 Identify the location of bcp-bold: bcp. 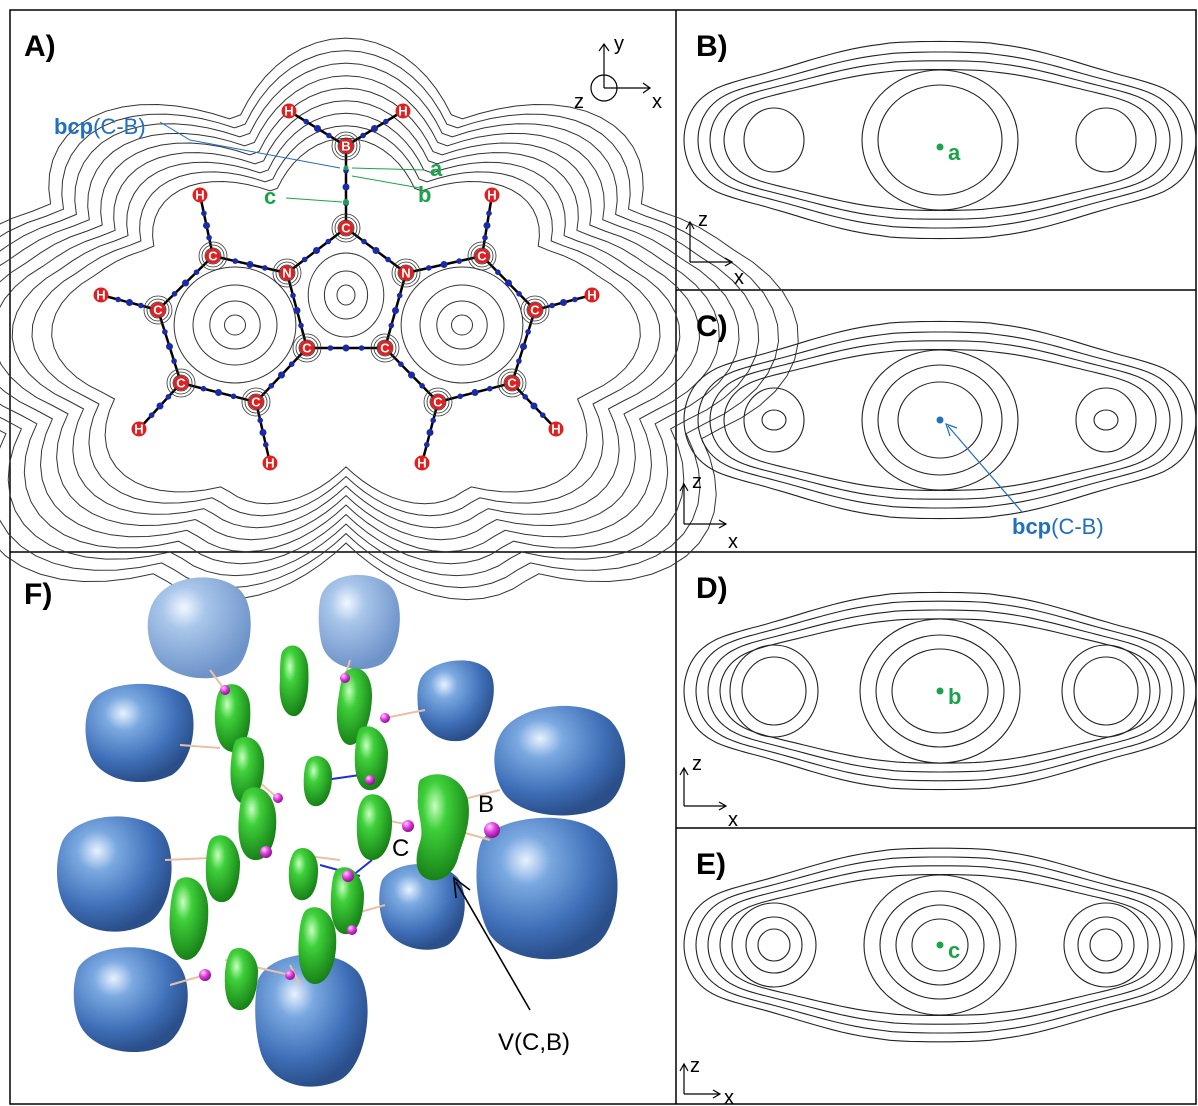
(73, 126).